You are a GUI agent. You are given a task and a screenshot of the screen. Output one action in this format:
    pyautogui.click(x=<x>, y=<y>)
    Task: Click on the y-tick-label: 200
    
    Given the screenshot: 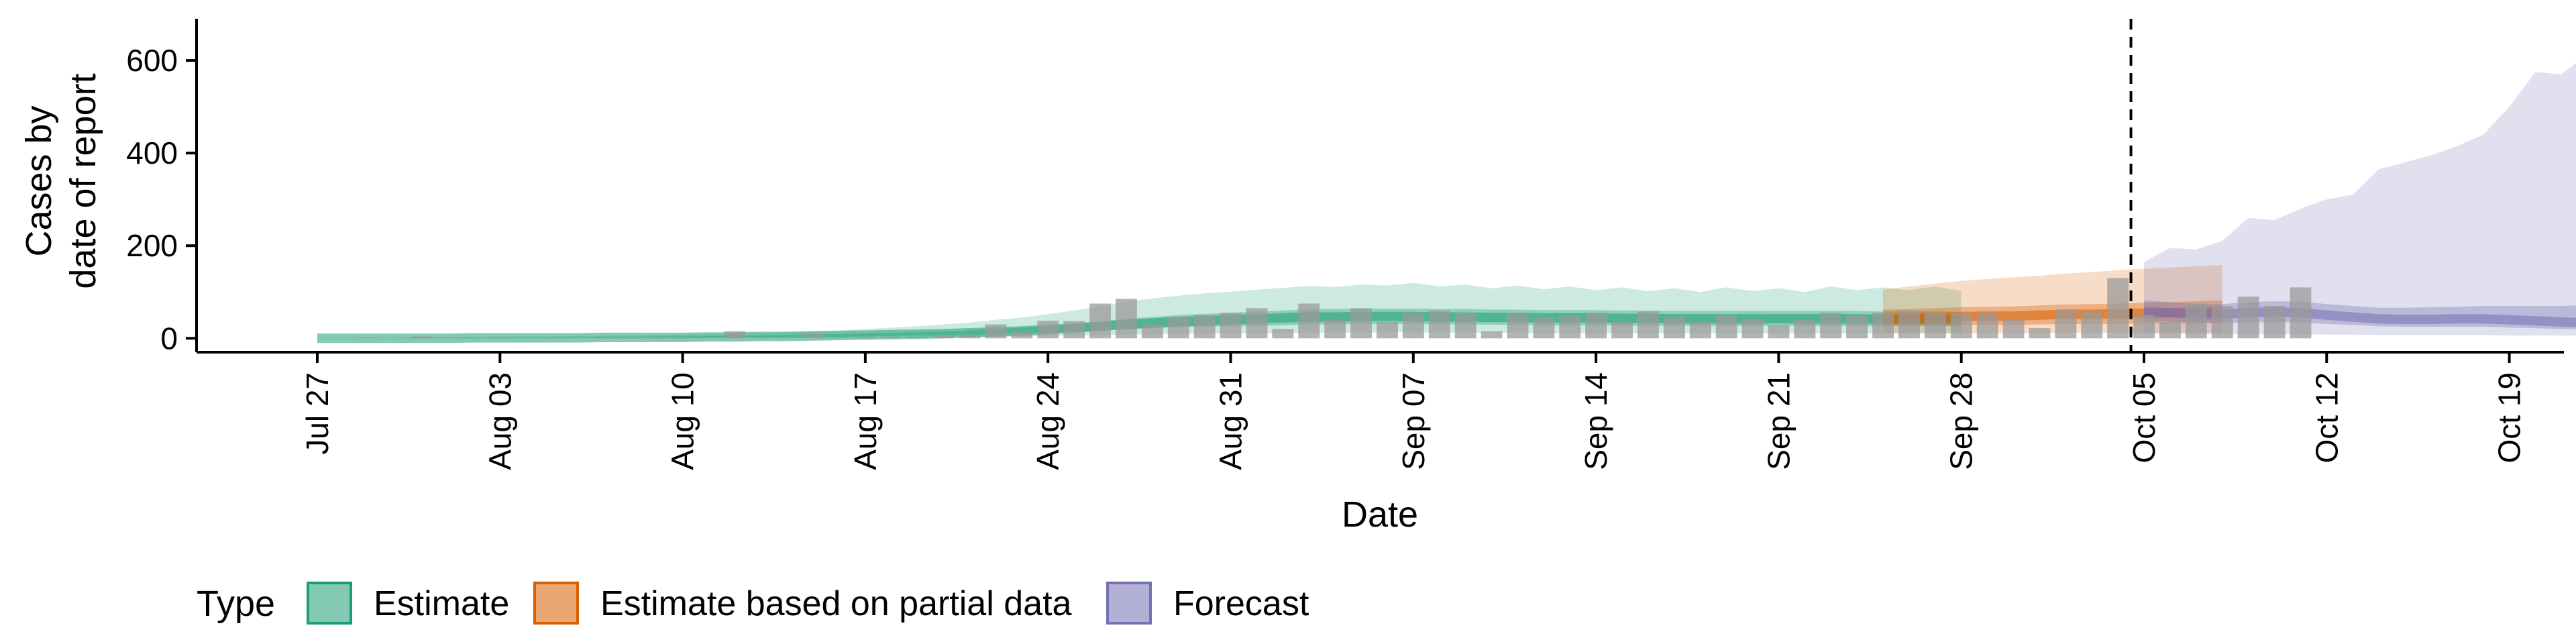 What is the action you would take?
    pyautogui.click(x=152, y=245)
    